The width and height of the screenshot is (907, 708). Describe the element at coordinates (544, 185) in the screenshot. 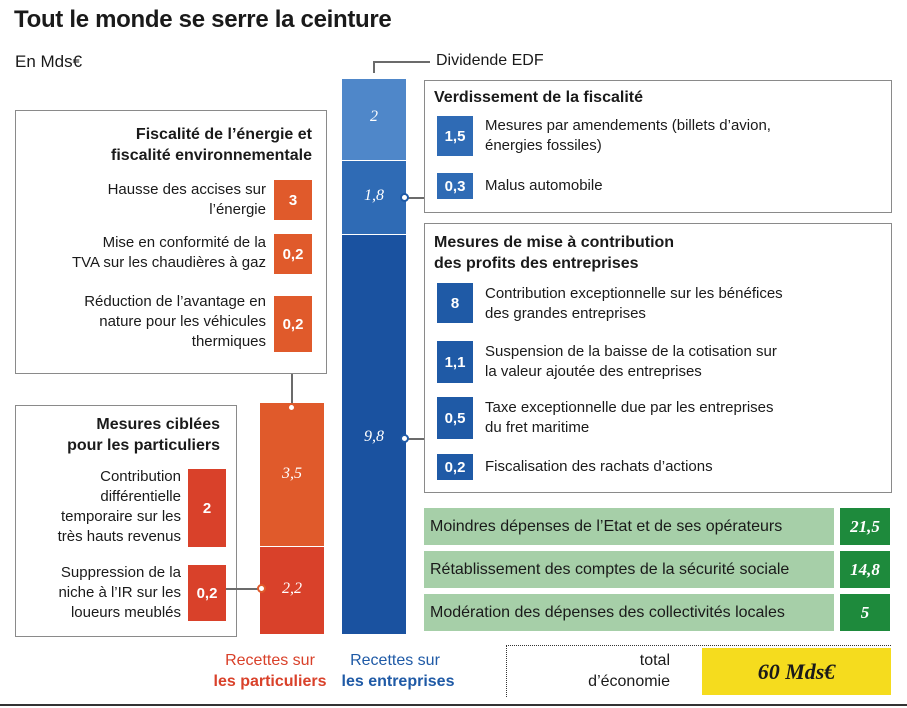

I see `verd-item-2-l1: Malus automobile` at that location.